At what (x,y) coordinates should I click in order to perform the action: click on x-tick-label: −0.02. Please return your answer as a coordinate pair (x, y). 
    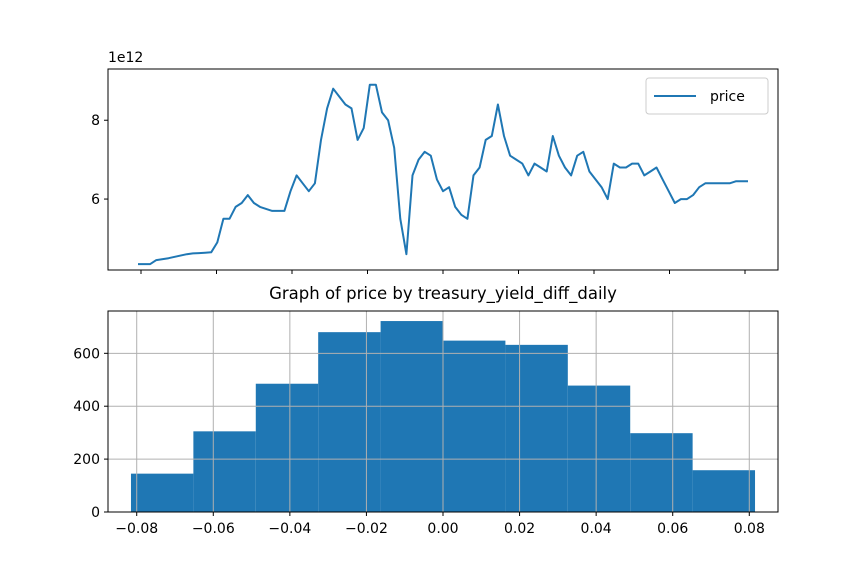
    Looking at the image, I should click on (366, 529).